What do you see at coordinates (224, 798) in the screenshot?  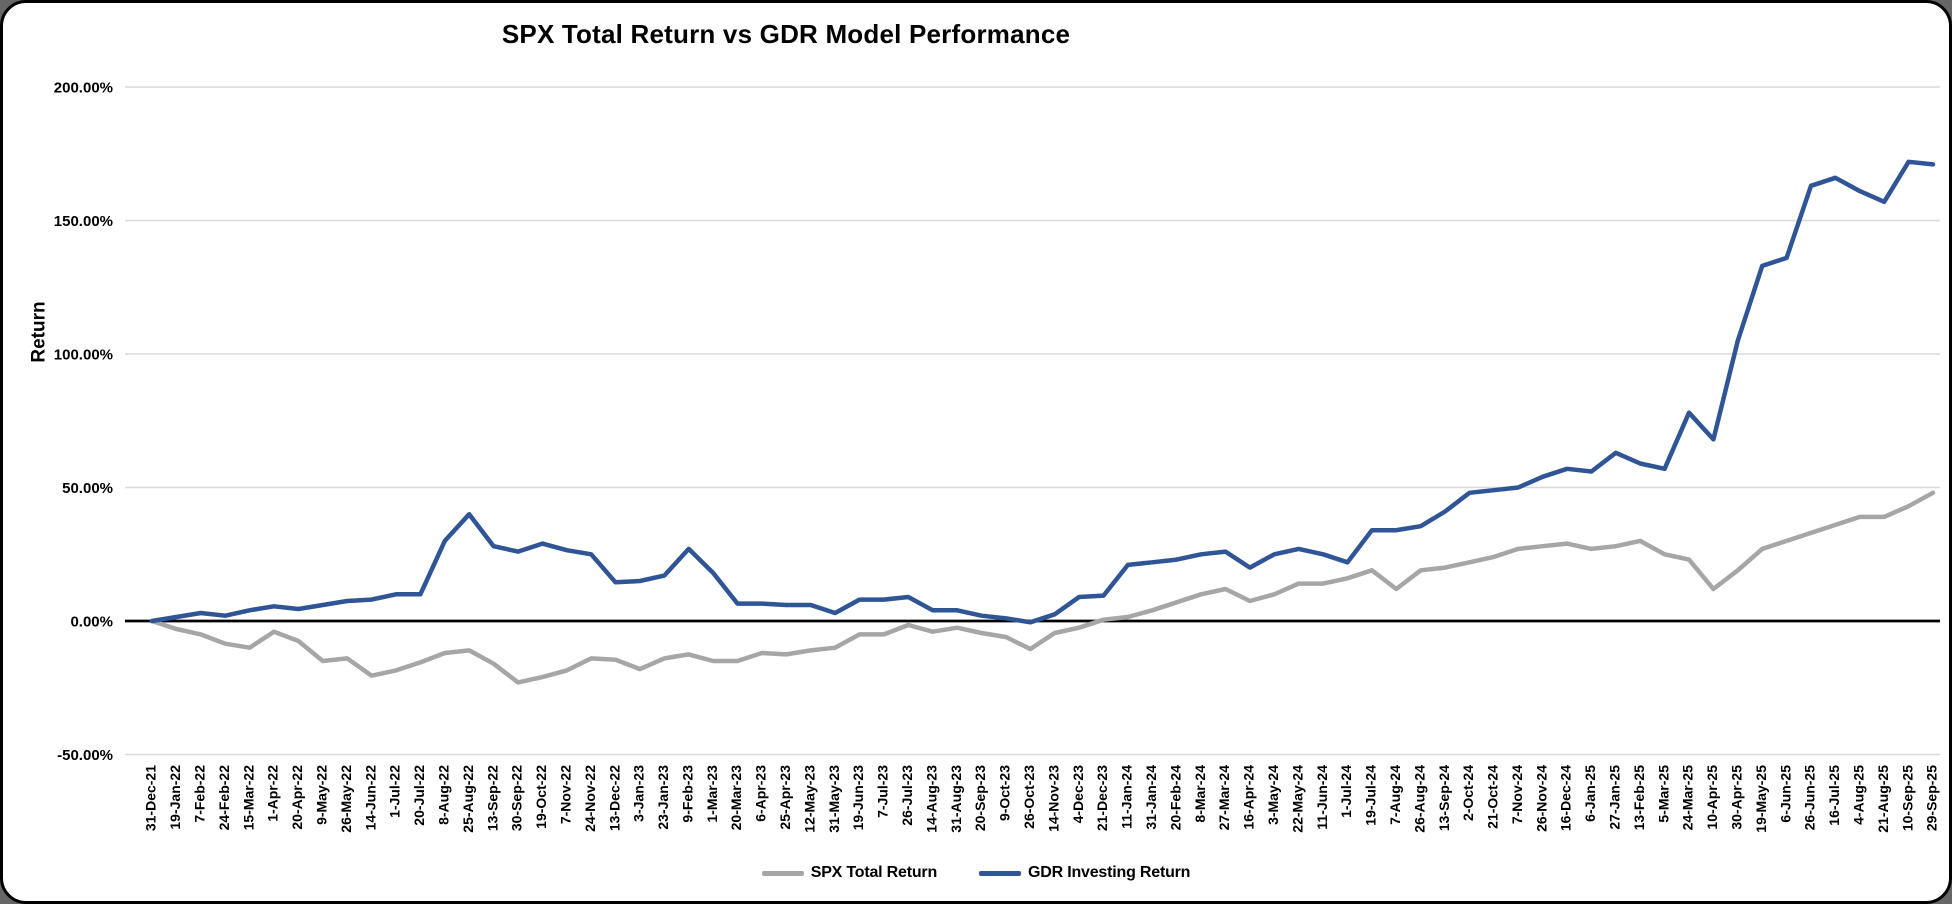 I see `x-tick-label: 24-Feb-22` at bounding box center [224, 798].